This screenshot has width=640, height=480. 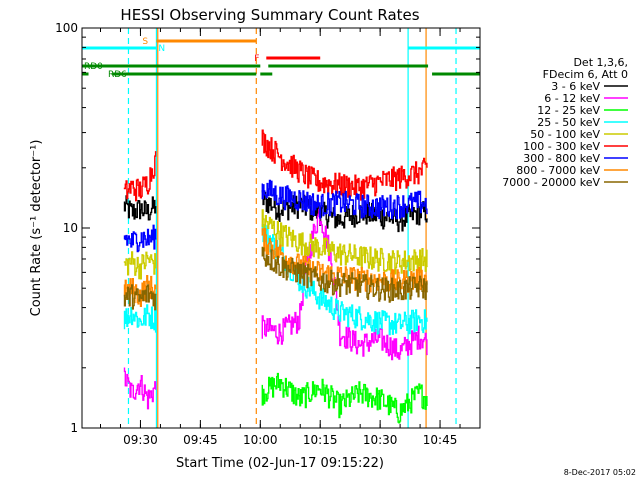 I want to click on legend-header-1: FDecim 6, Att 0, so click(x=585, y=74).